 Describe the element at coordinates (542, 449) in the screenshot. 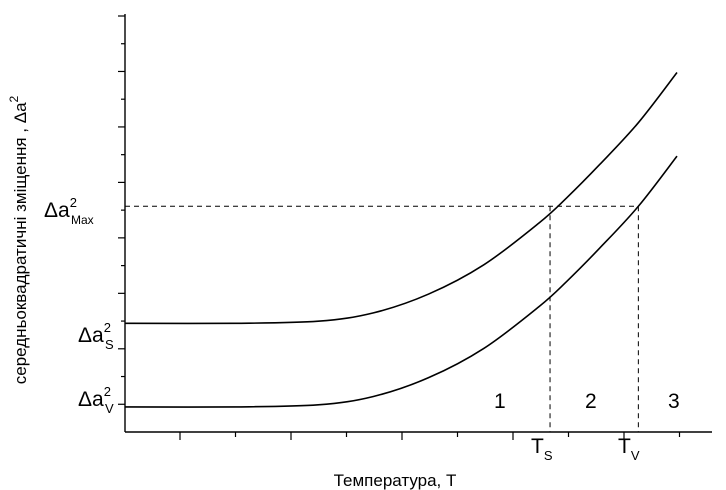

I see `x-mark-label-ts: TS` at that location.